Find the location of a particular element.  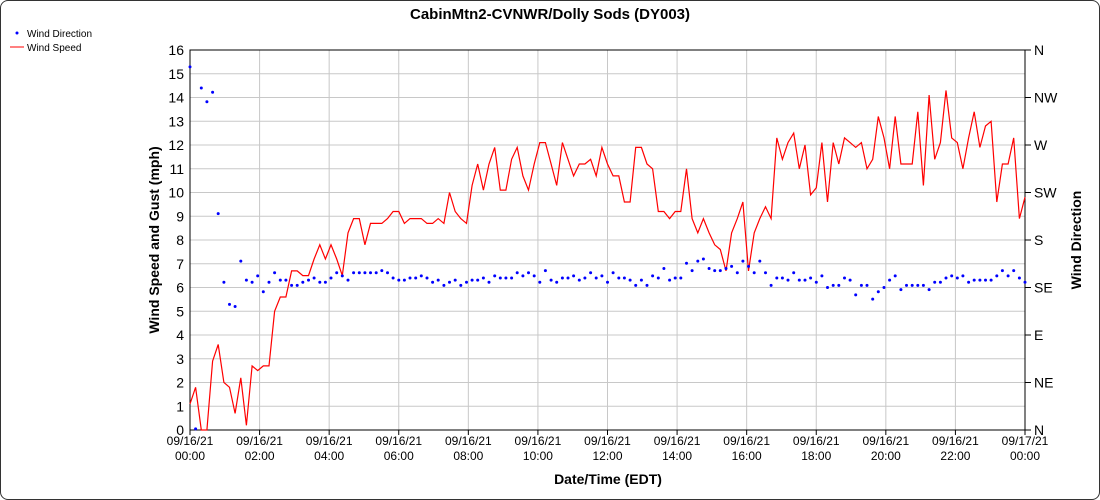

x-tick-time: 20:00 is located at coordinates (886, 456).